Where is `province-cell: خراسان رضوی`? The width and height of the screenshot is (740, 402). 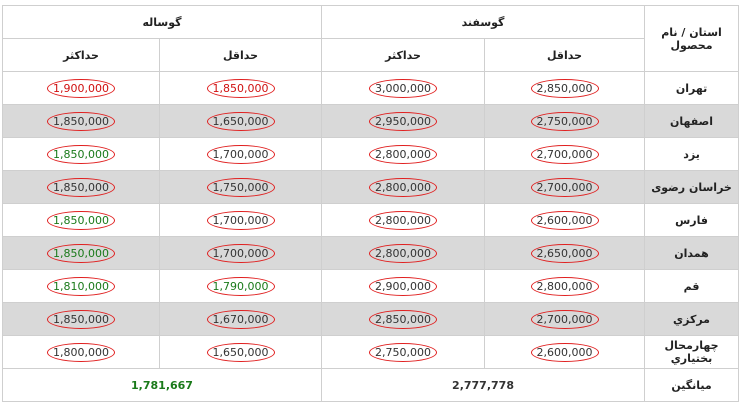 province-cell: خراسان رضوی is located at coordinates (692, 187).